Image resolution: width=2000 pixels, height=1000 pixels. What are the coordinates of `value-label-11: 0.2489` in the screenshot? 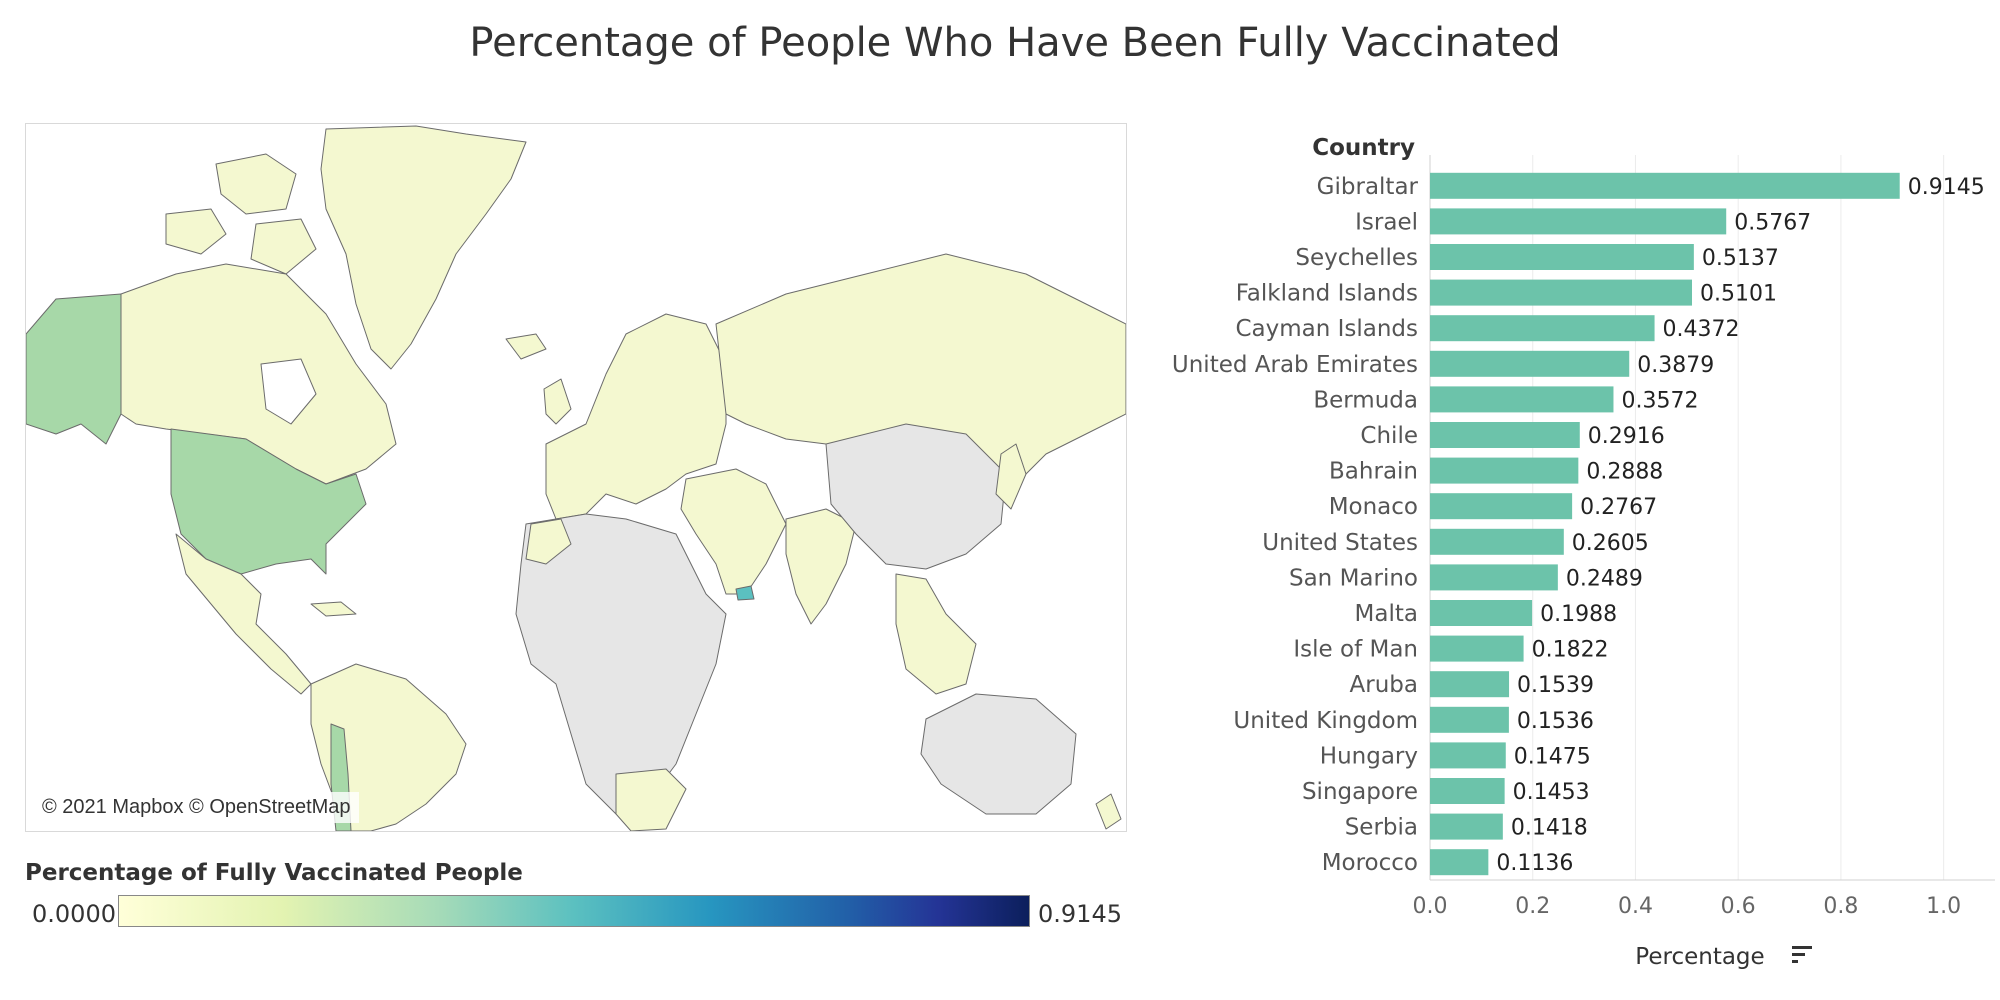 It's located at (1604, 578).